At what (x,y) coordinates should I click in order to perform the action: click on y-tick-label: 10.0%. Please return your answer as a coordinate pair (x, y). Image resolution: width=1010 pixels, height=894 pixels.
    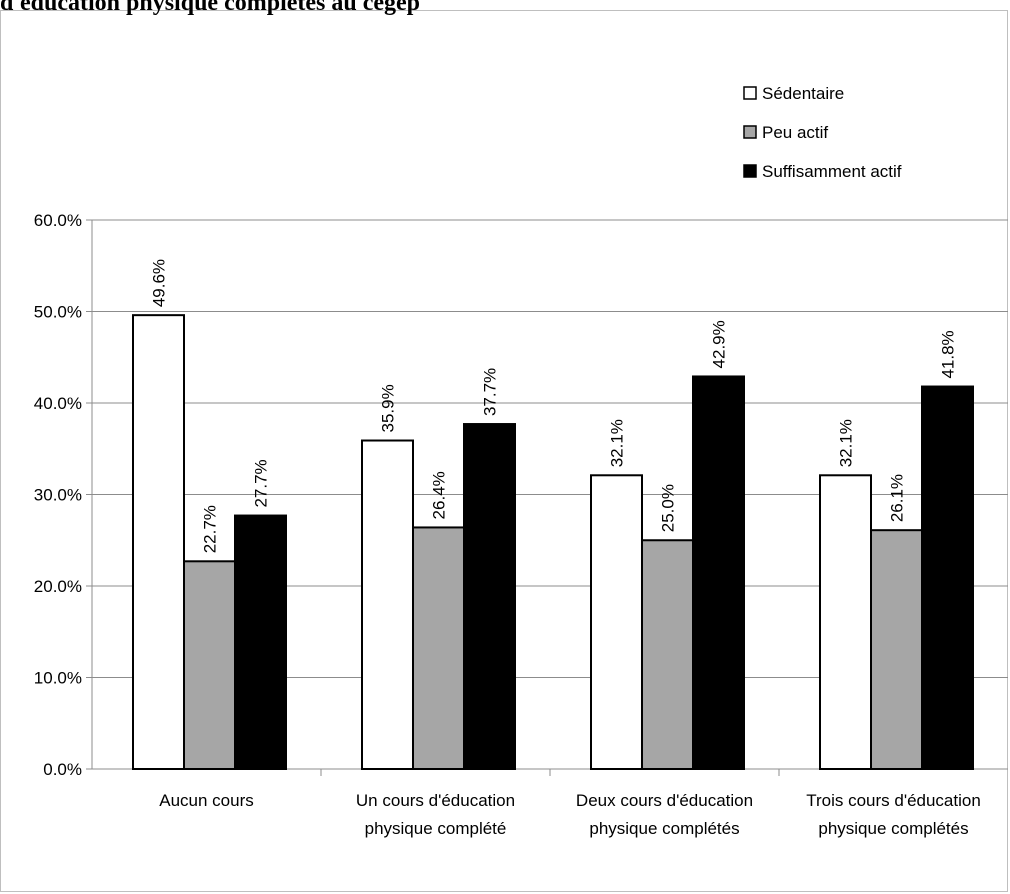
    Looking at the image, I should click on (58, 678).